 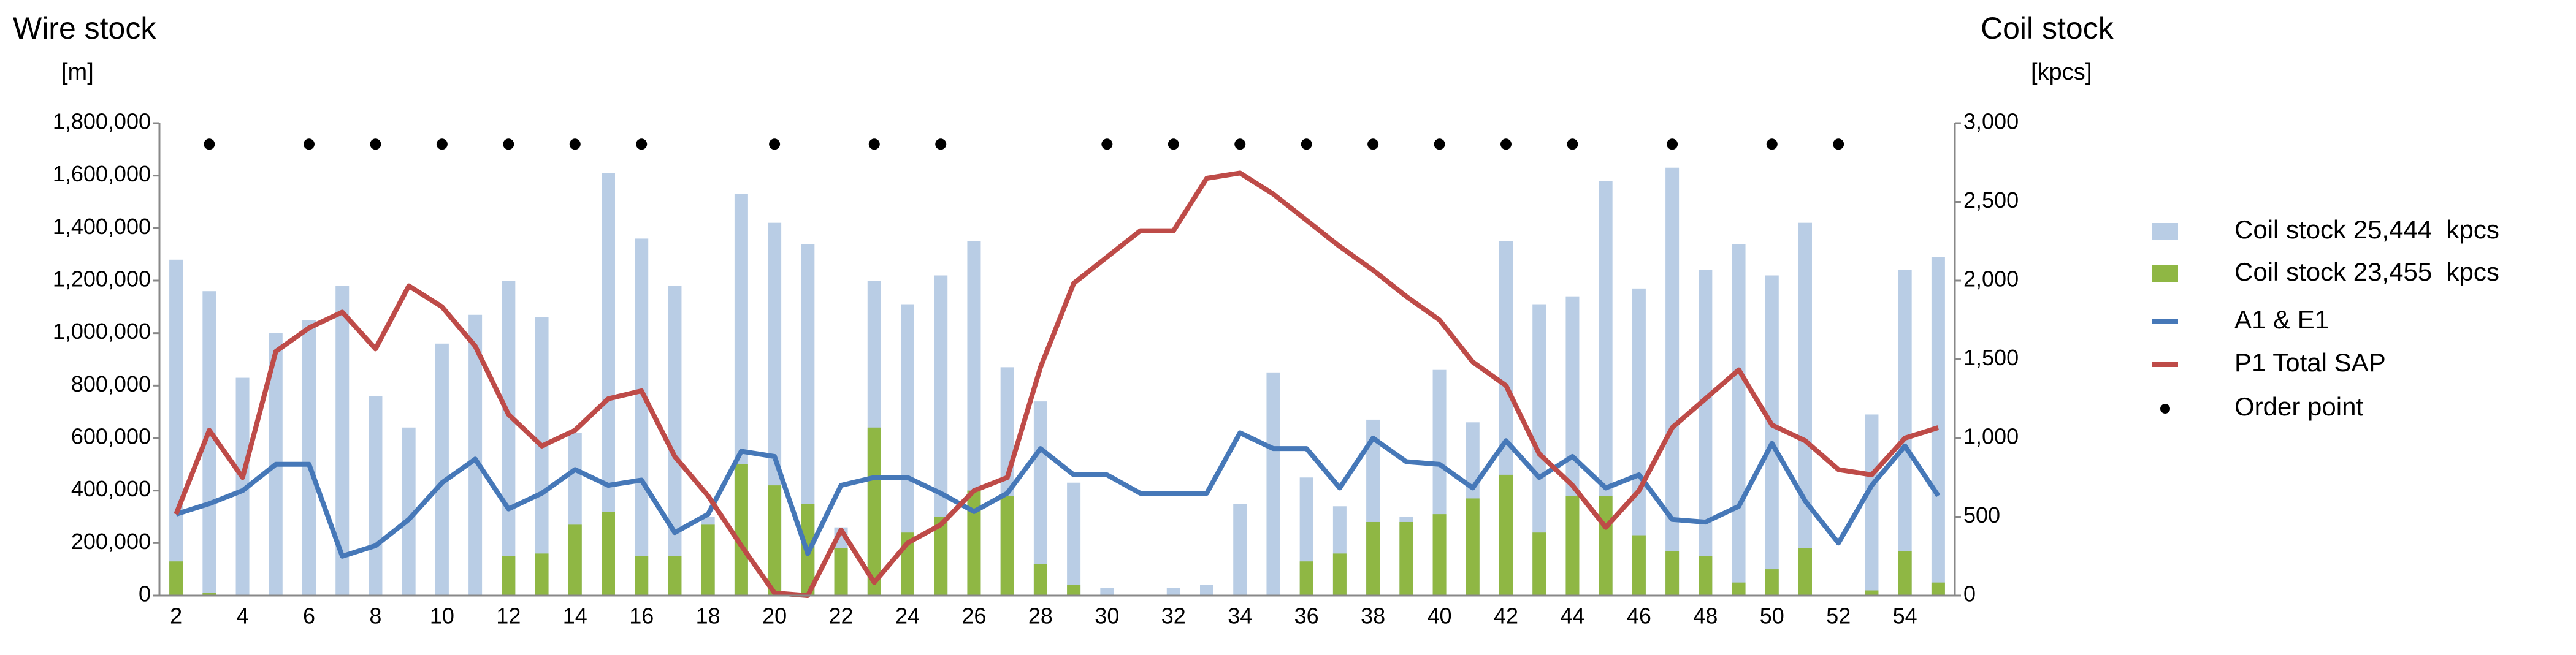 I want to click on x-tick-label: 34, so click(x=1240, y=616).